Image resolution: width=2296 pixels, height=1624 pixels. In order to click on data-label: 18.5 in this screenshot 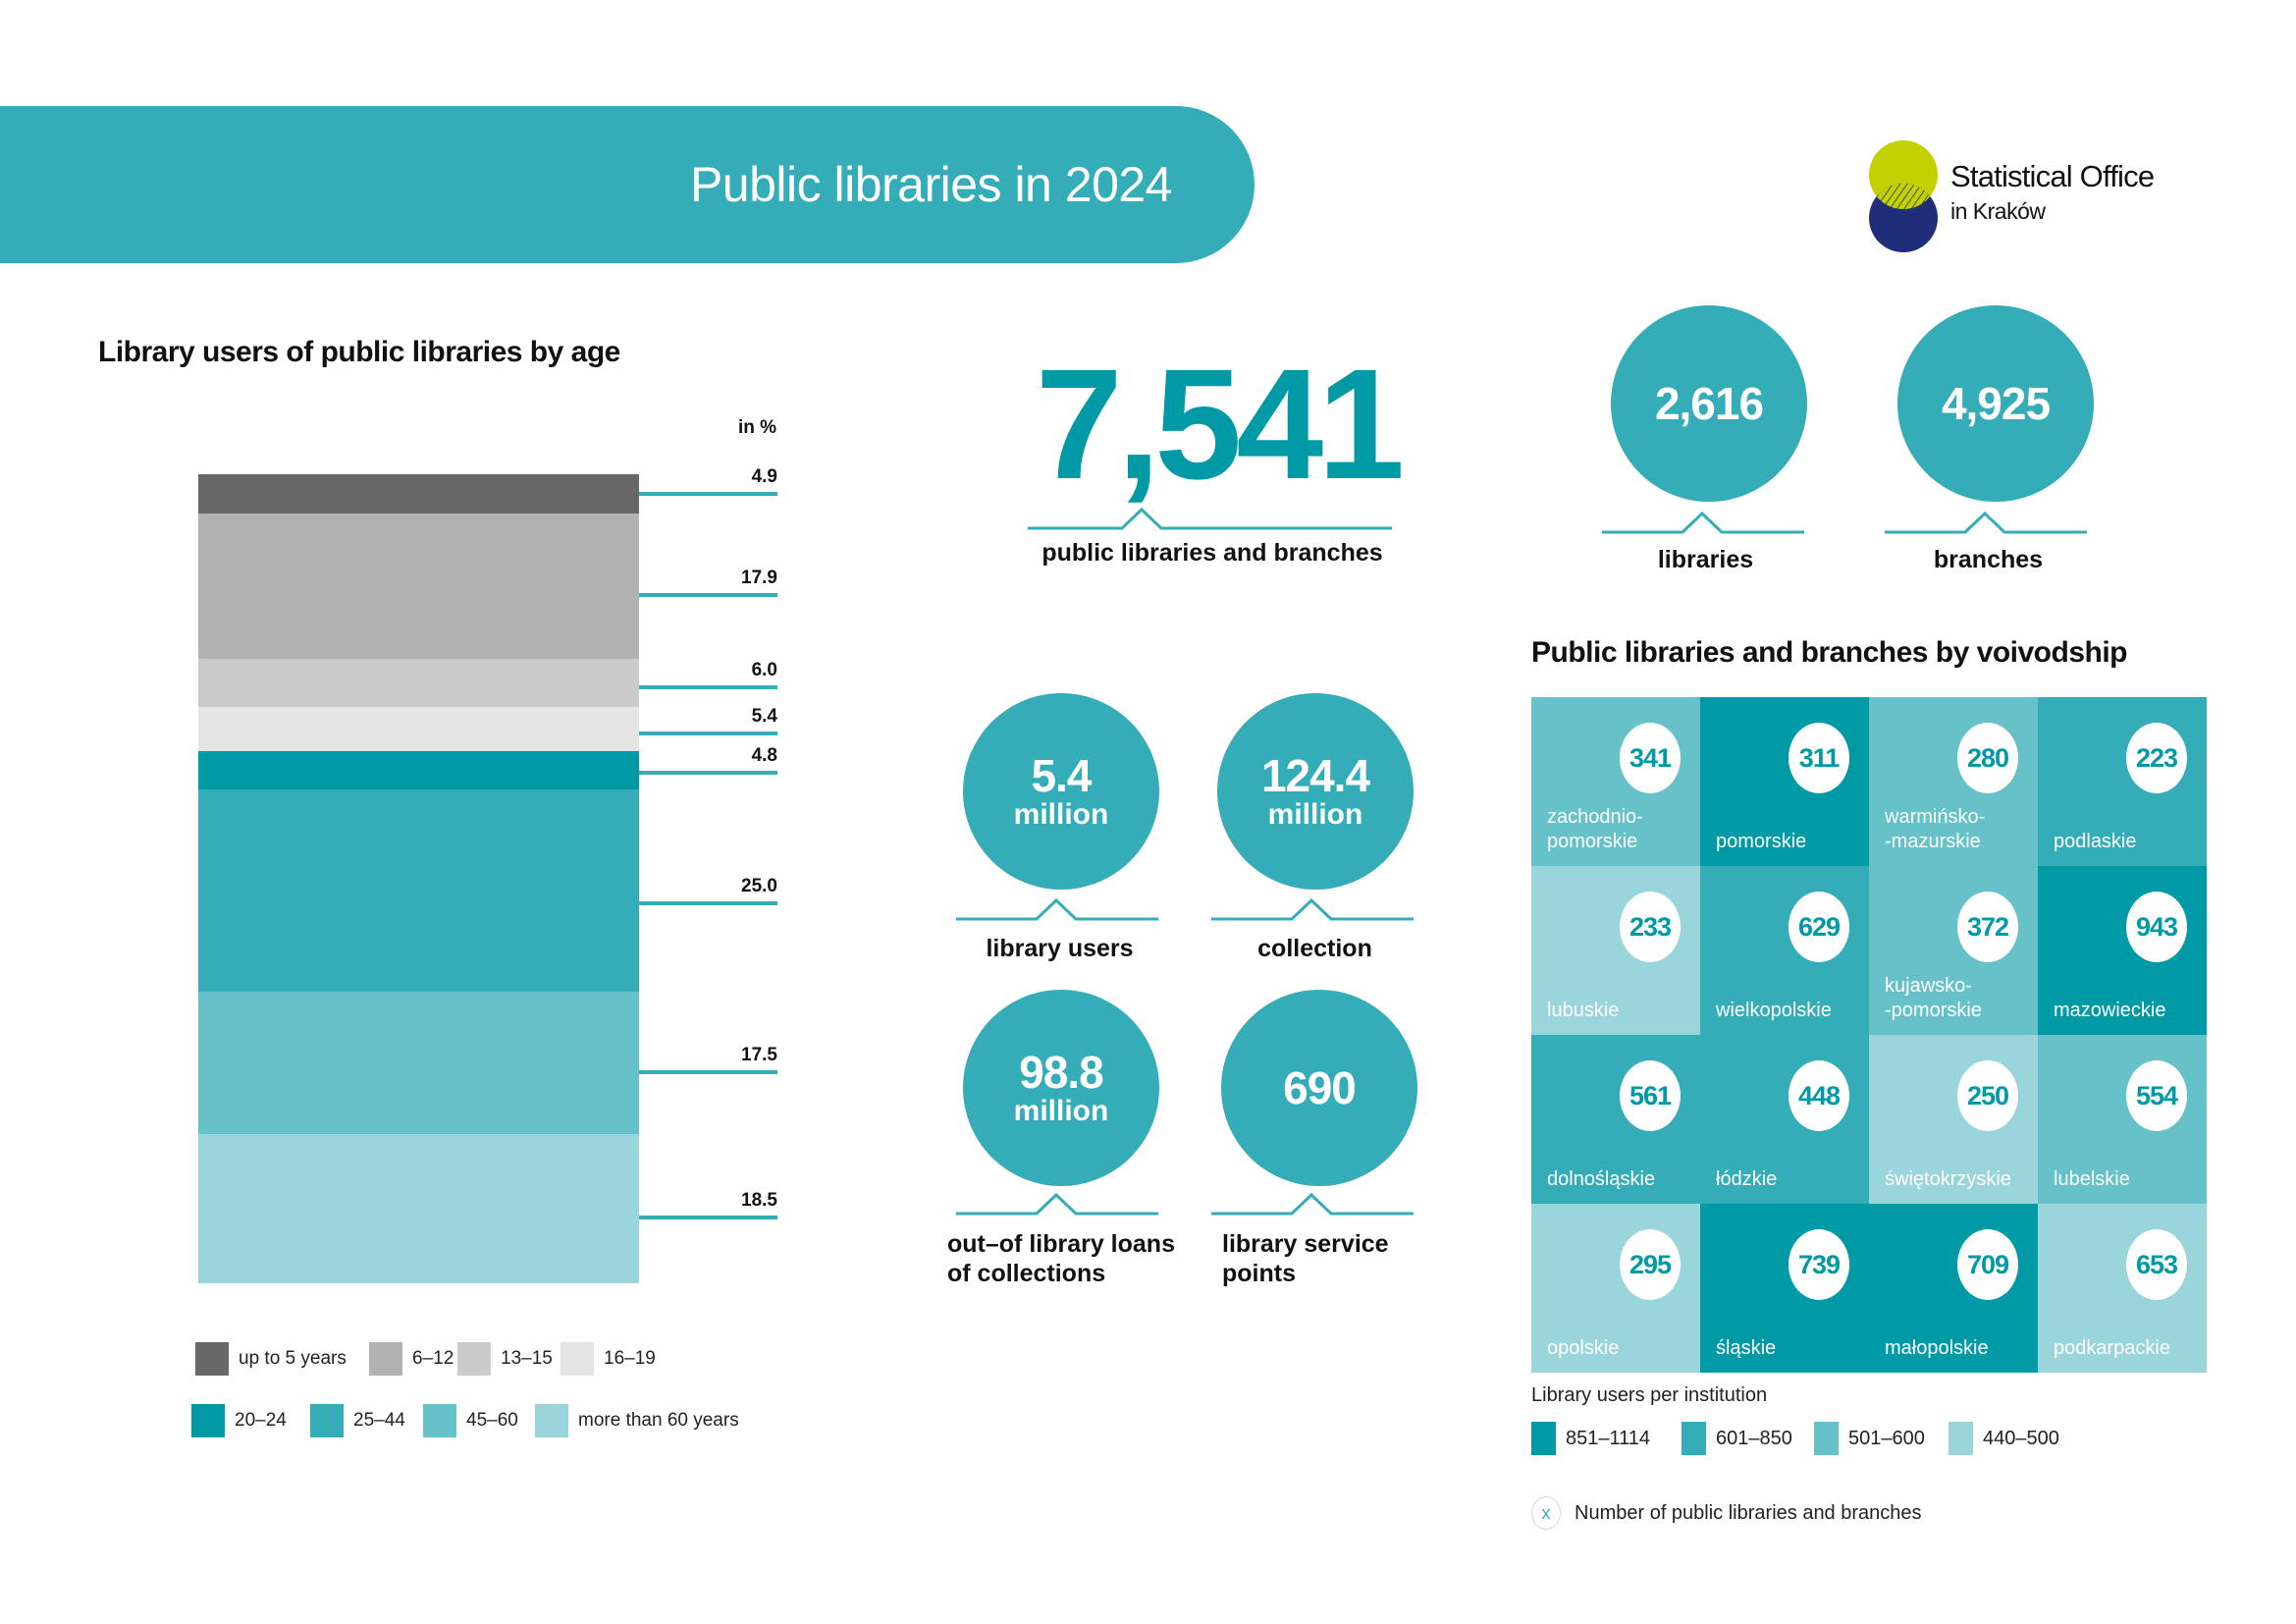, I will do `click(759, 1200)`.